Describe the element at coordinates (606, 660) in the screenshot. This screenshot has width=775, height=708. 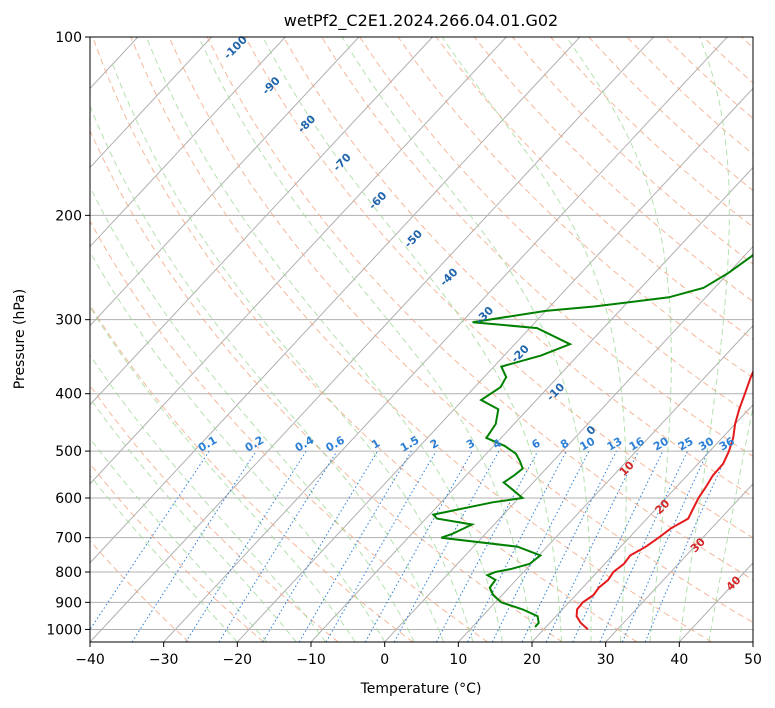
I see `x-tick-label: 30` at that location.